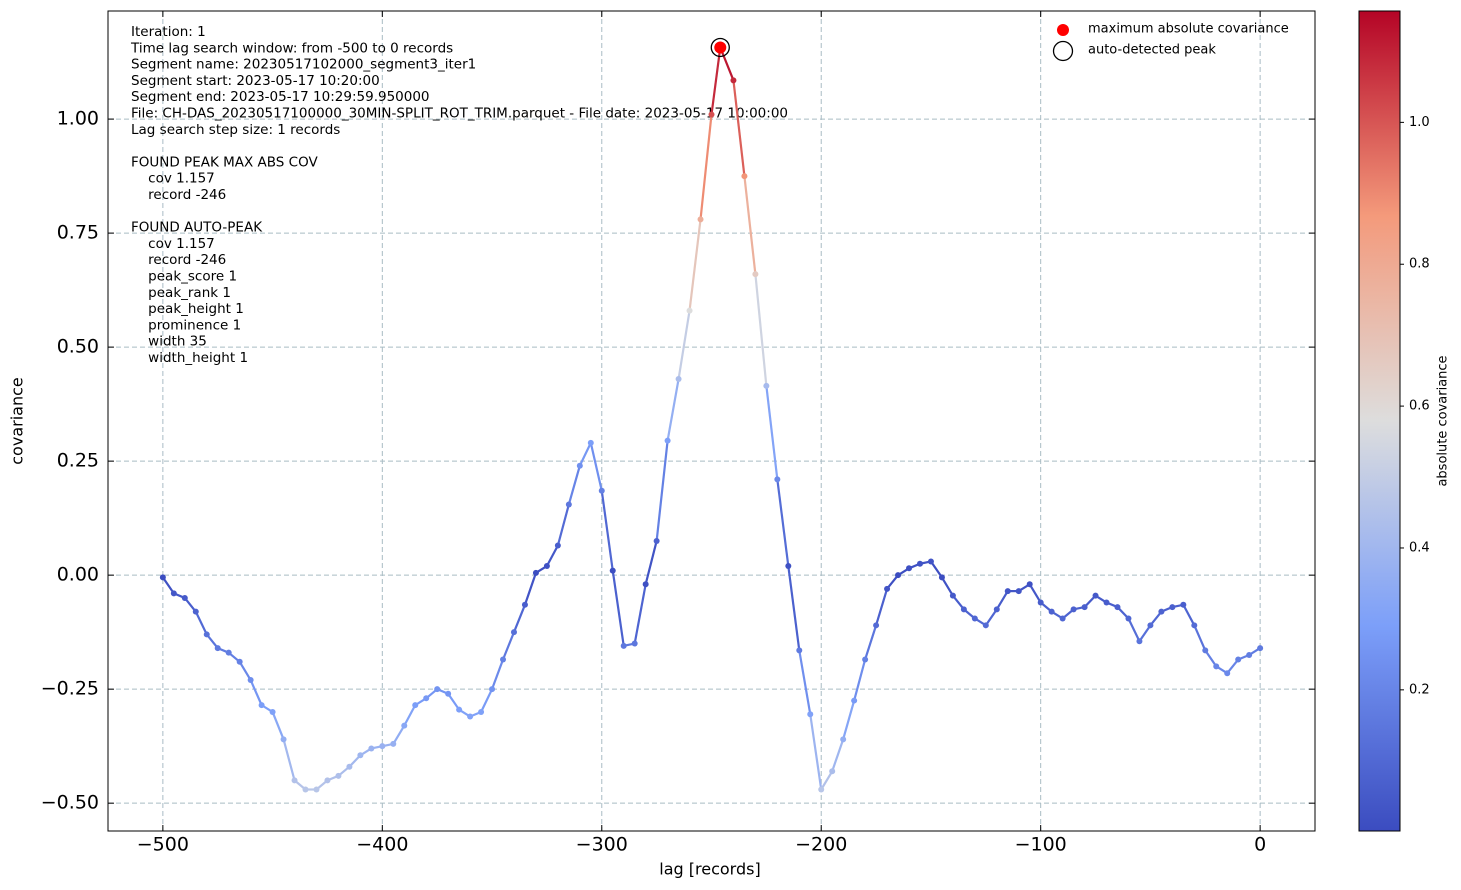 Image resolution: width=1461 pixels, height=890 pixels. I want to click on x-axis-label: lag [records], so click(709, 869).